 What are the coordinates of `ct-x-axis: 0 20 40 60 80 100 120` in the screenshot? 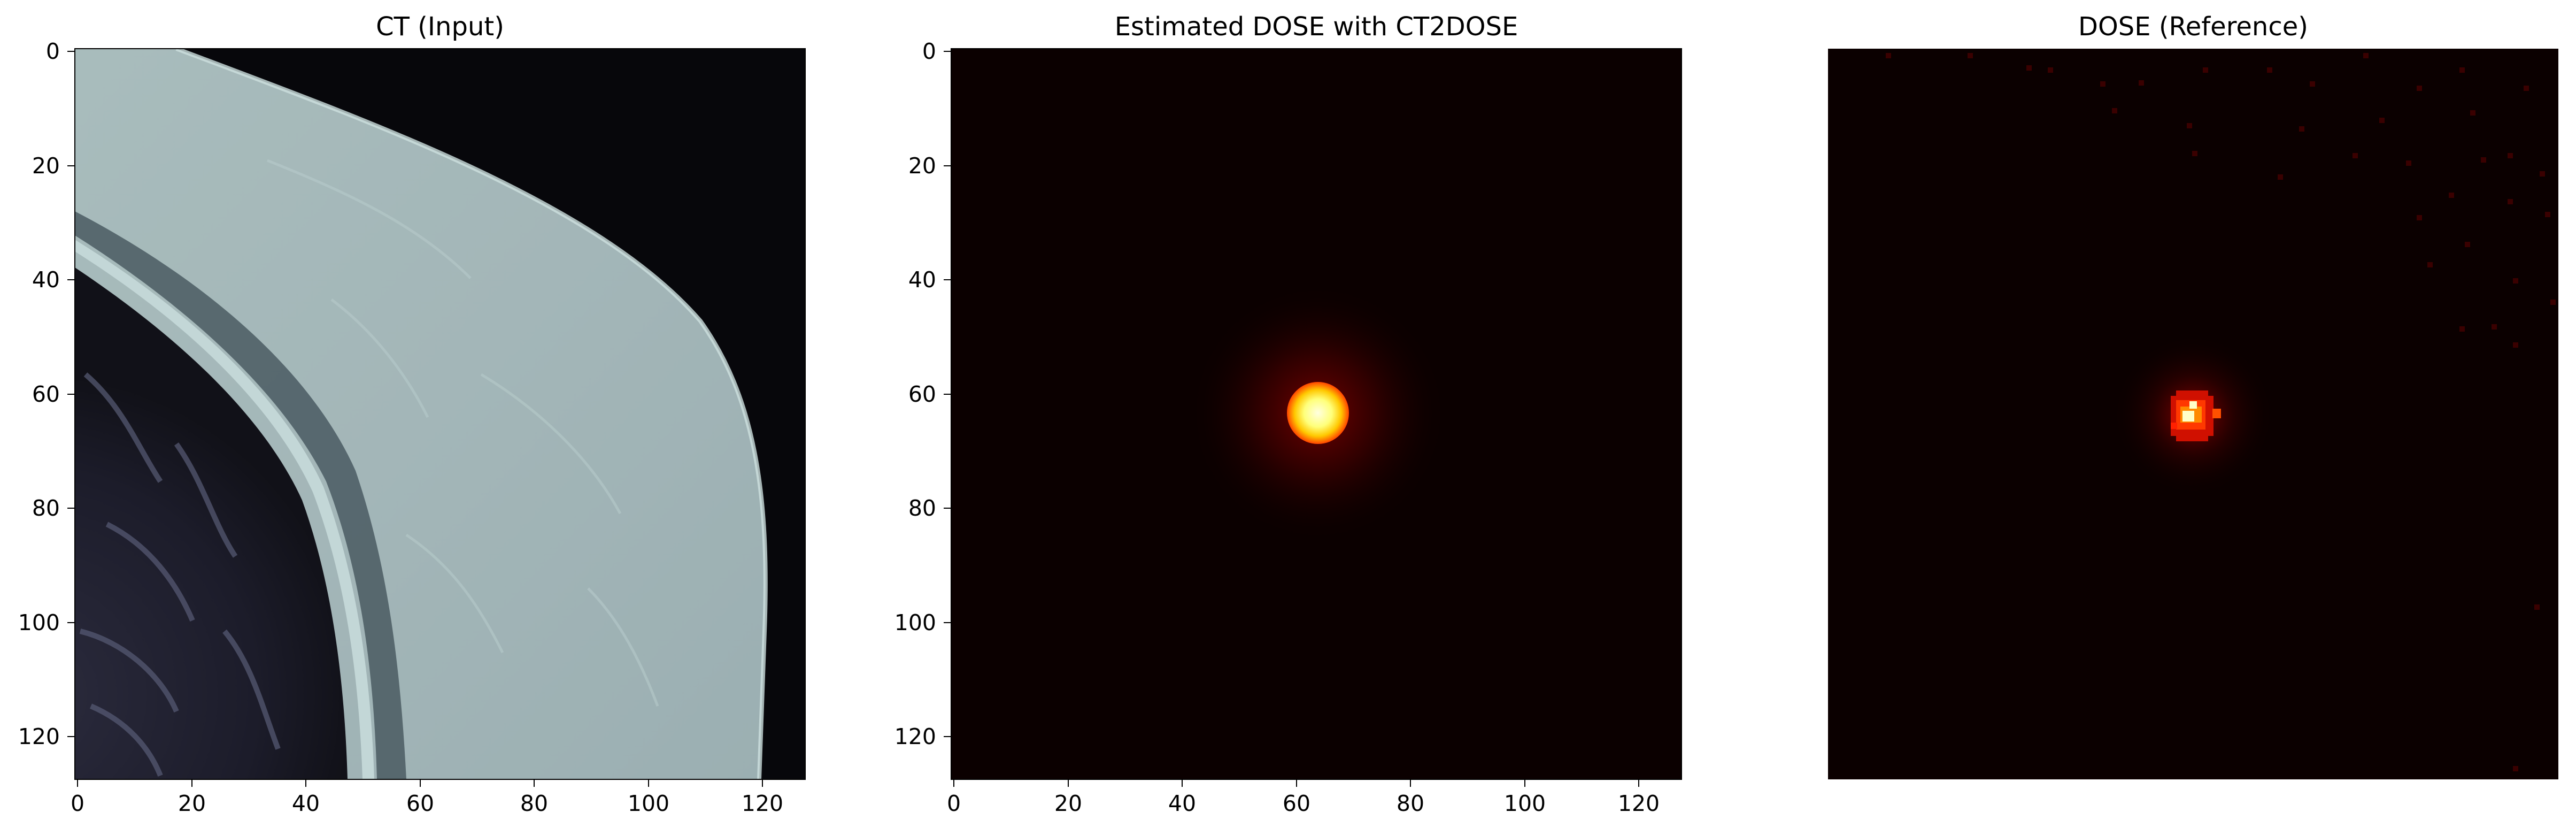 It's located at (427, 798).